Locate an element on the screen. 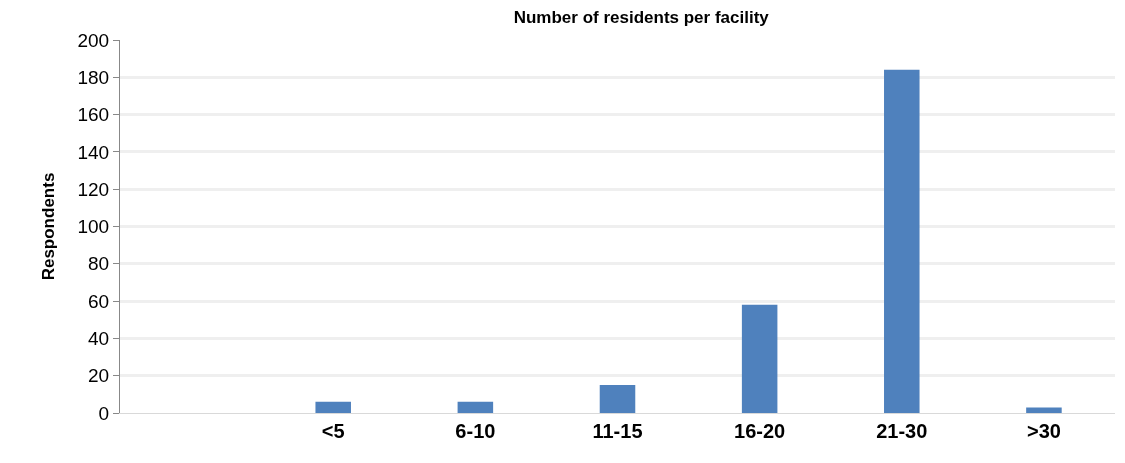 The image size is (1125, 463). y-axis-title: Respondents is located at coordinates (49, 226).